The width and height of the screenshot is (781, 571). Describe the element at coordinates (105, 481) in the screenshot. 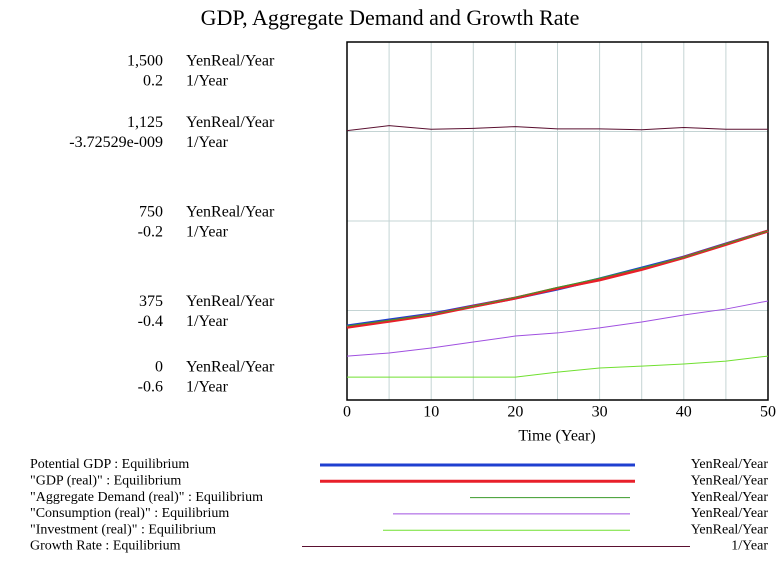

I see `legend-label: "GDP (real)" : Equilibrium` at that location.